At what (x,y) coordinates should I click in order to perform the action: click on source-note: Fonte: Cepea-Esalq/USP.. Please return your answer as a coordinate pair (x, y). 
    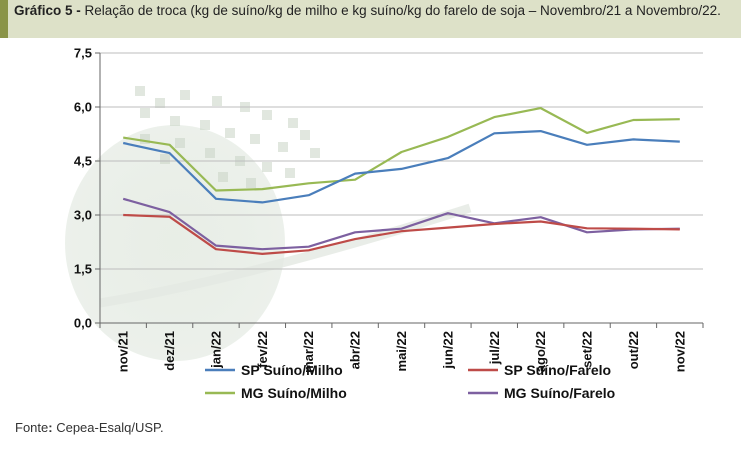
    Looking at the image, I should click on (89, 427).